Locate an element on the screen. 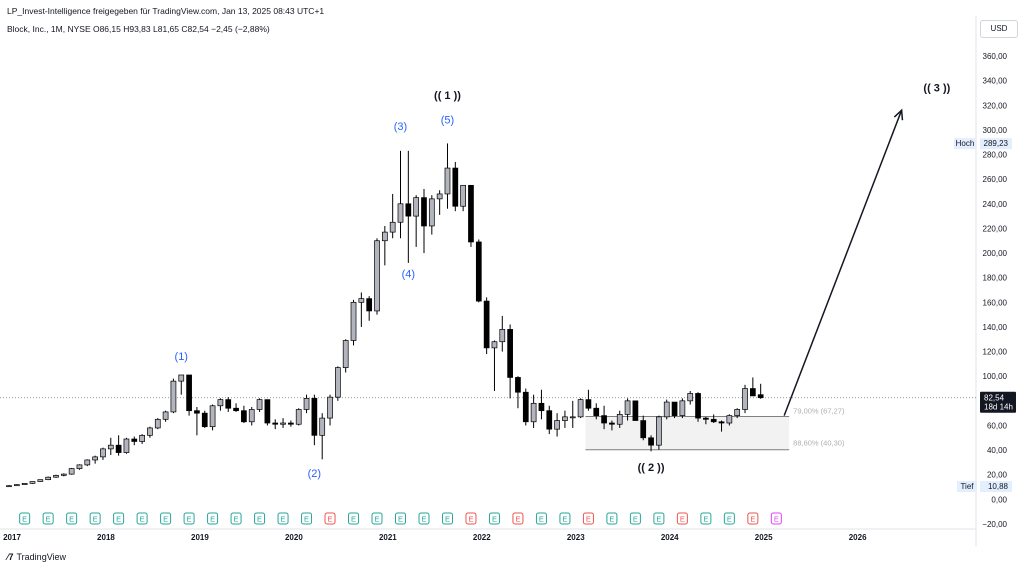 The image size is (1024, 568). x-year-label: 2017 is located at coordinates (12, 537).